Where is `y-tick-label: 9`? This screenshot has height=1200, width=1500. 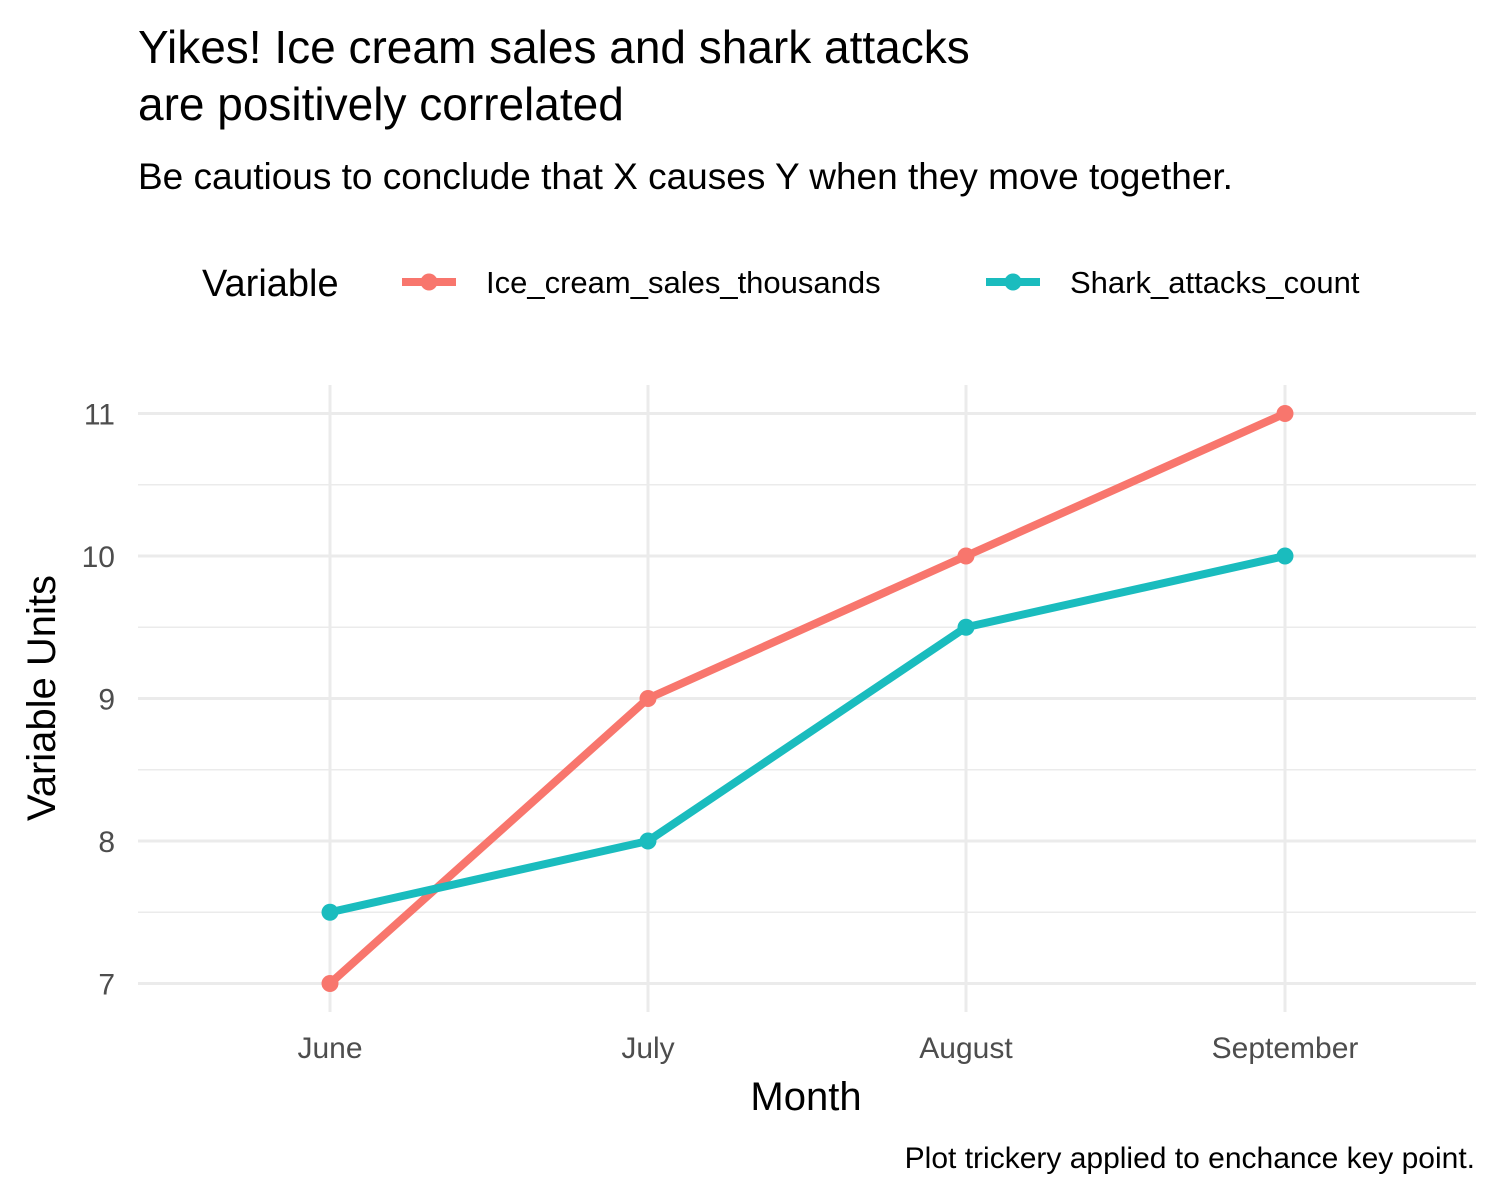 y-tick-label: 9 is located at coordinates (106, 700).